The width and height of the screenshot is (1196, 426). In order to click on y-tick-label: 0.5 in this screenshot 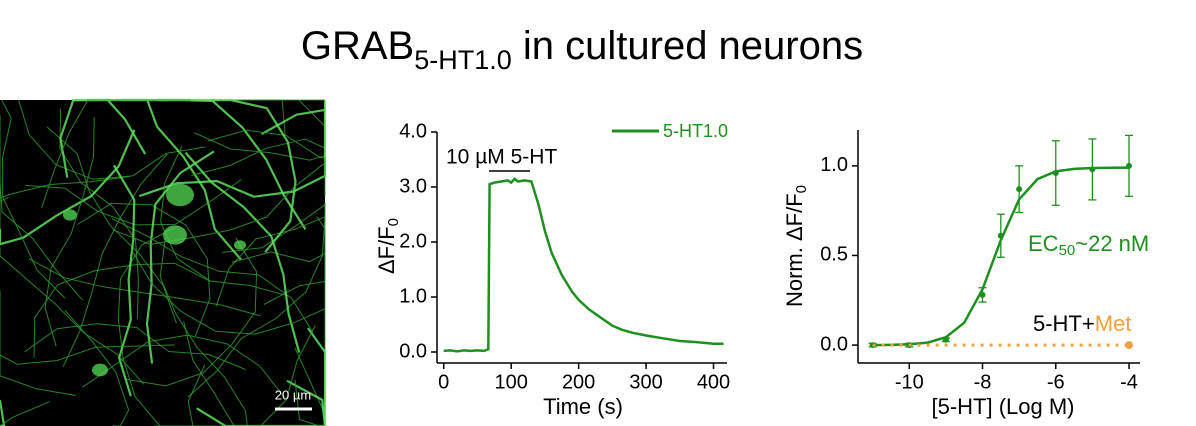, I will do `click(834, 255)`.